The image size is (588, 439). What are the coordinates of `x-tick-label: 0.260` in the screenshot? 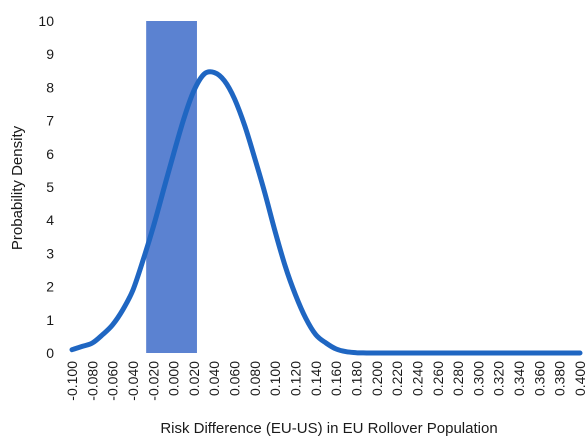 It's located at (438, 378).